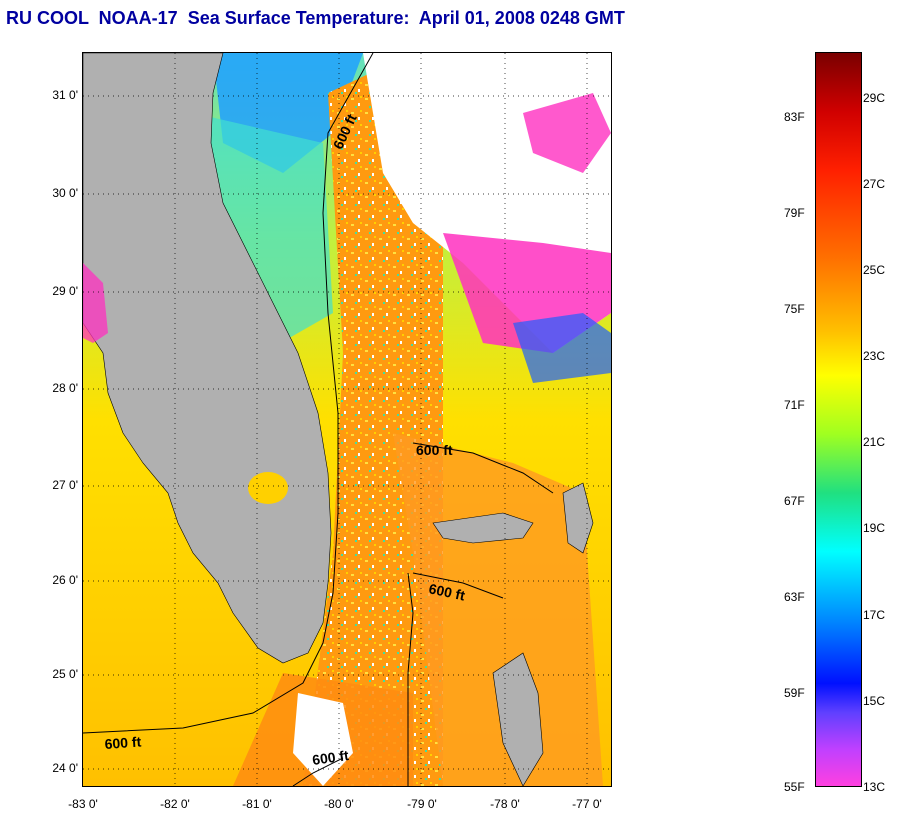 This screenshot has width=897, height=817. Describe the element at coordinates (567, 133) in the screenshot. I see `cold-patch-northeast` at that location.